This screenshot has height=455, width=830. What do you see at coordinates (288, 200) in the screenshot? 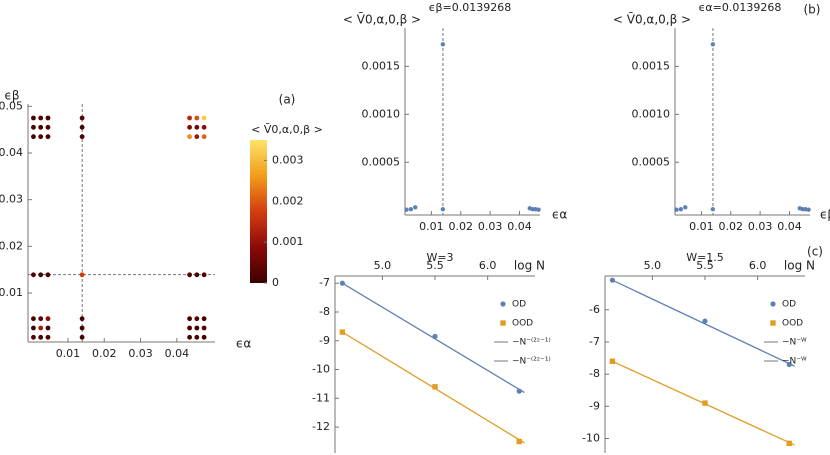
I see `colorbar-tick-label: 0.002` at bounding box center [288, 200].